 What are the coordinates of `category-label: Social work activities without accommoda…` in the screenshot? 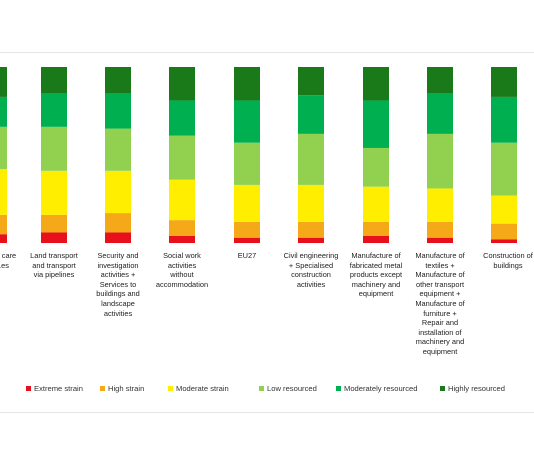 It's located at (182, 270).